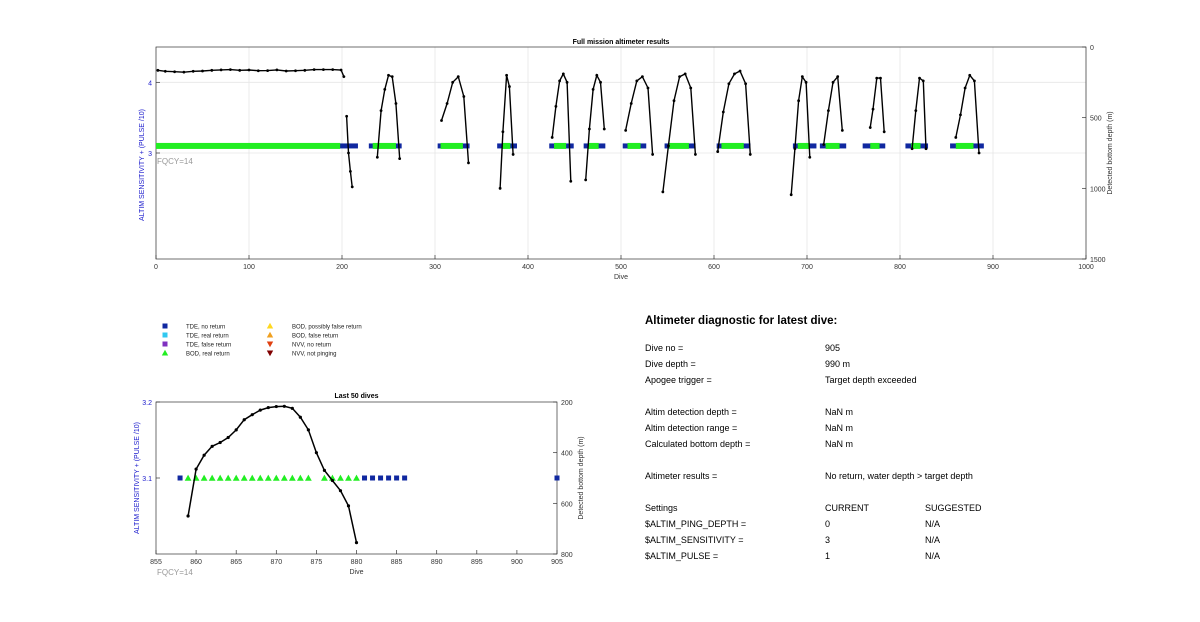  Describe the element at coordinates (175, 572) in the screenshot. I see `fqcy-annotation: FQCY=14` at that location.